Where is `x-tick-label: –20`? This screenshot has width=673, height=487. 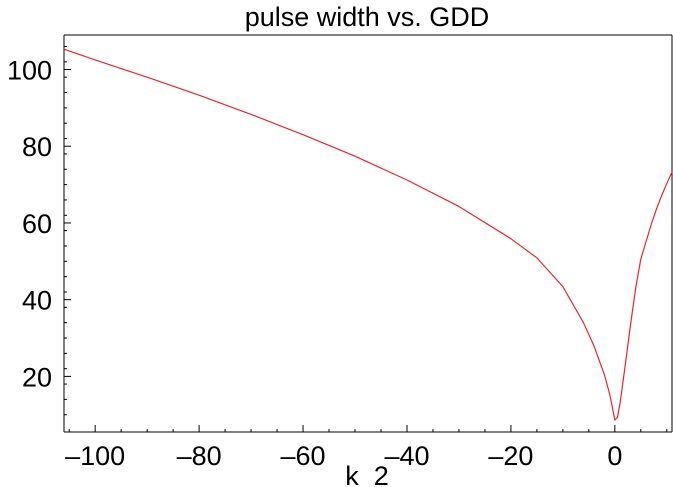 x-tick-label: –20 is located at coordinates (510, 456).